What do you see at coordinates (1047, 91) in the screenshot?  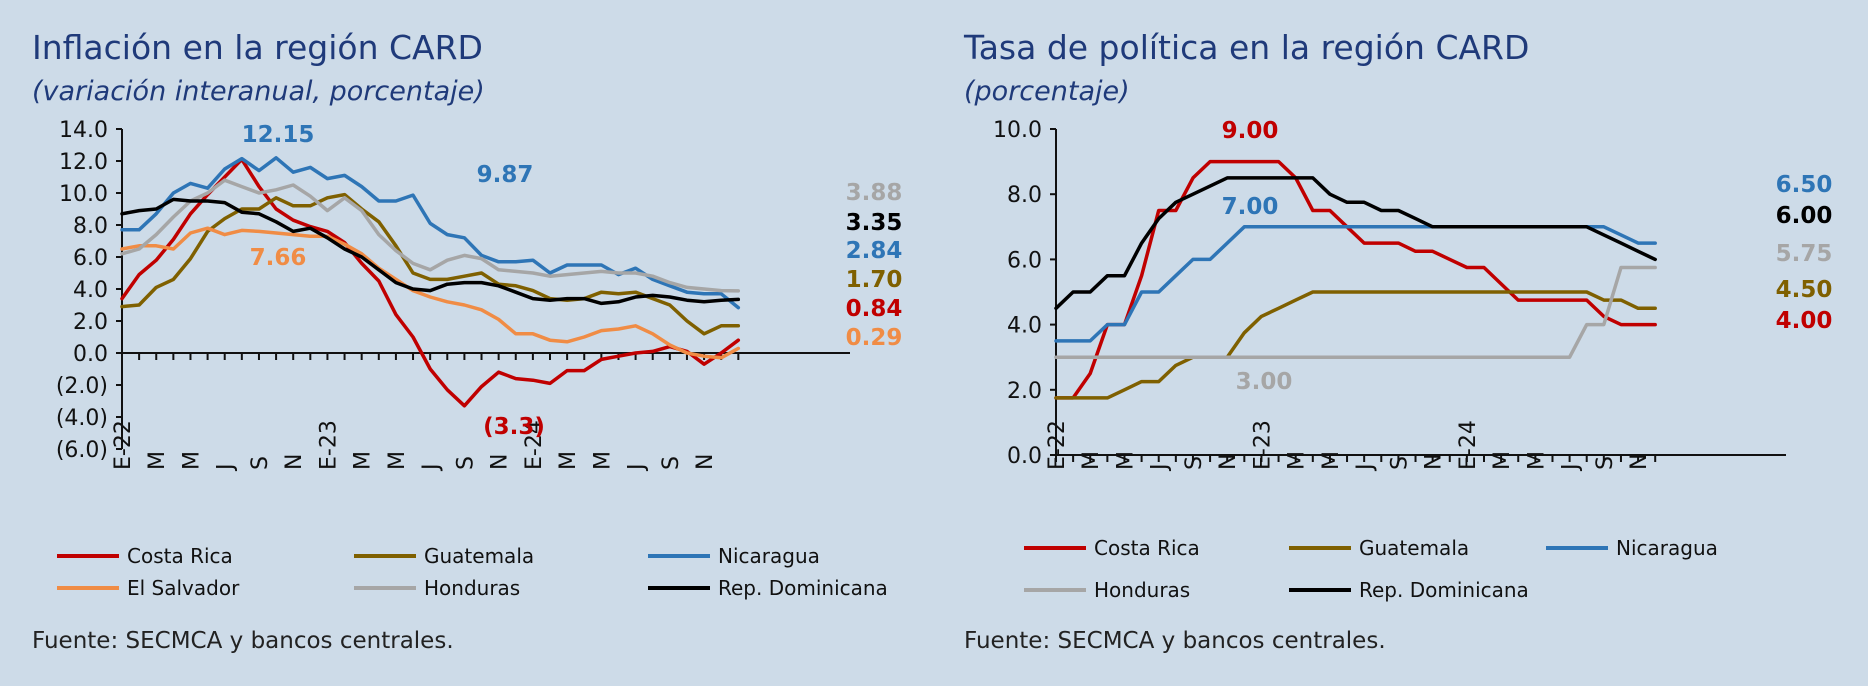 I see `chart-subtitle: (porcentaje)` at bounding box center [1047, 91].